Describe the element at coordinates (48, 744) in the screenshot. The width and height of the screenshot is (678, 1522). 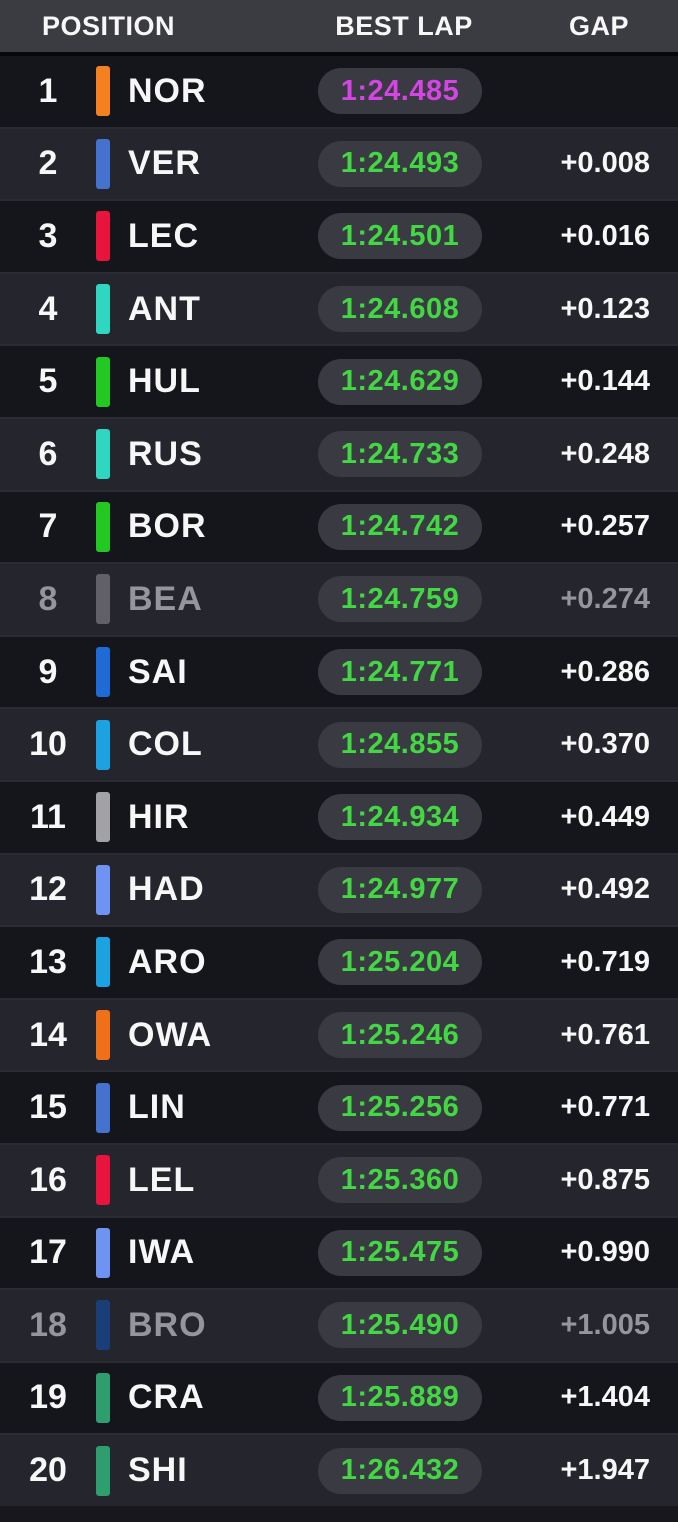
I see `position-number: 10` at that location.